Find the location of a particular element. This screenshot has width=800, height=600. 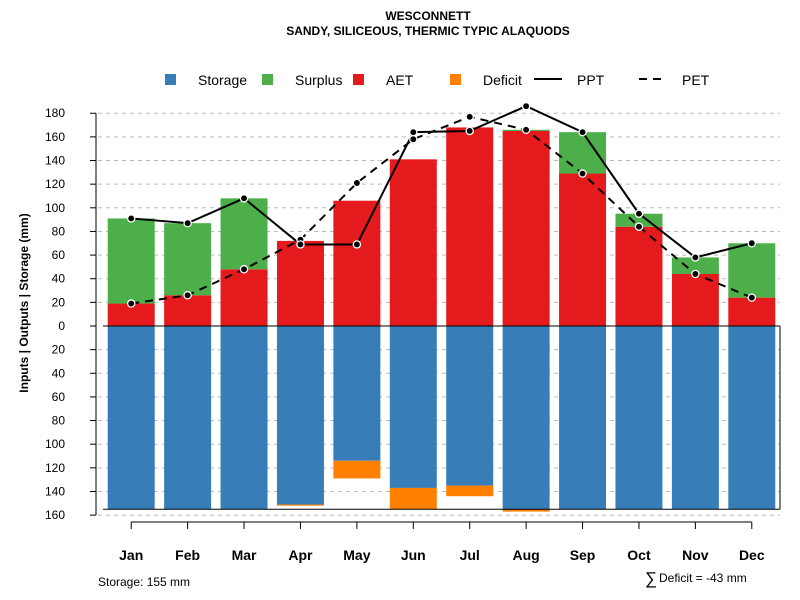

pet-point-feb is located at coordinates (187, 295).